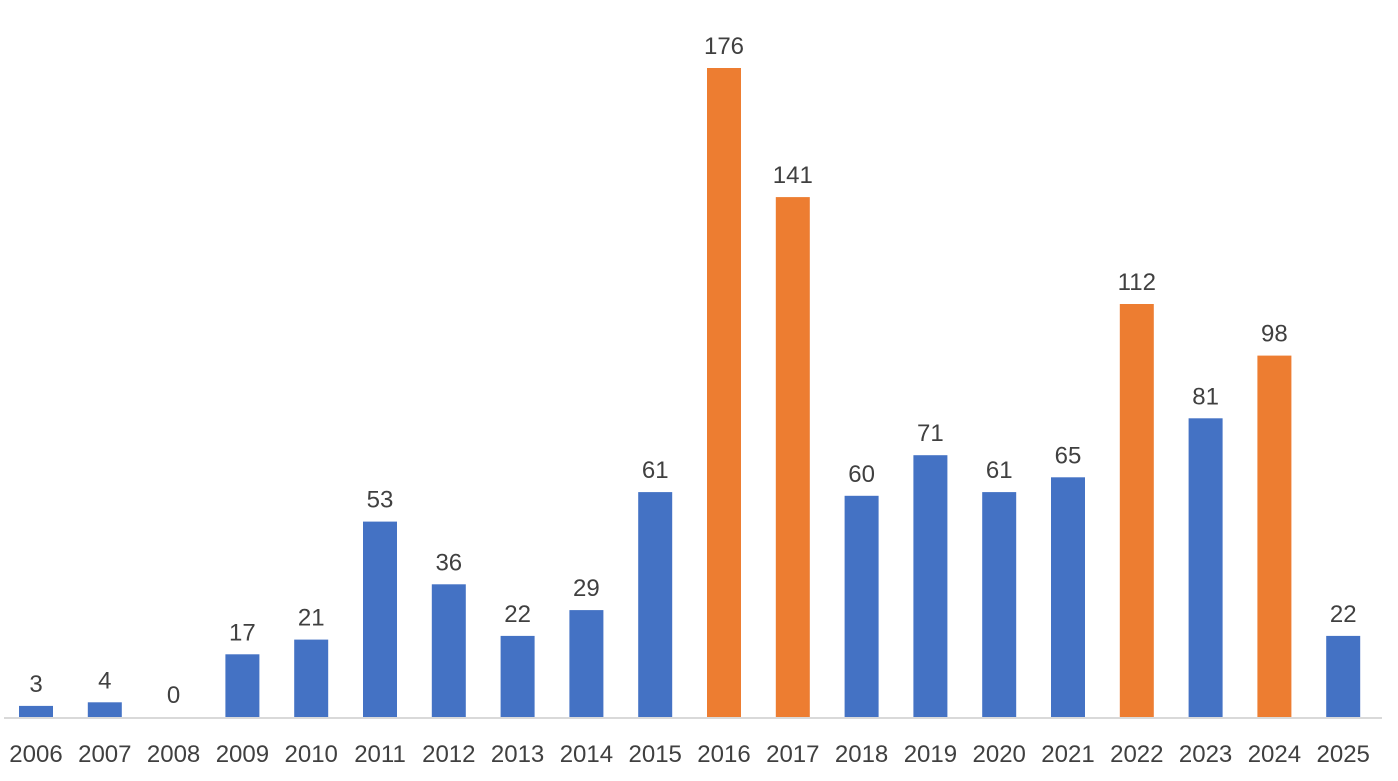  What do you see at coordinates (861, 474) in the screenshot?
I see `data-label-2018: 60` at bounding box center [861, 474].